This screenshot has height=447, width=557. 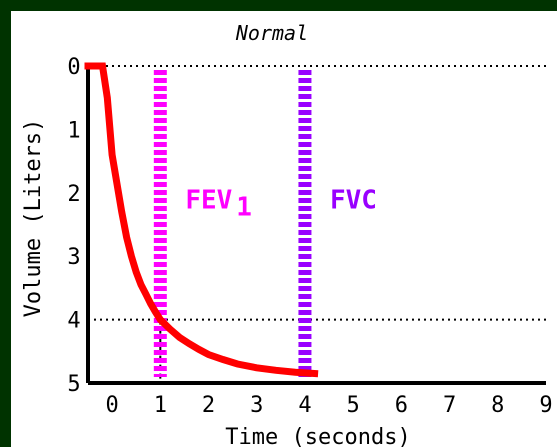 I want to click on y-tick-label: 2, so click(x=73, y=194).